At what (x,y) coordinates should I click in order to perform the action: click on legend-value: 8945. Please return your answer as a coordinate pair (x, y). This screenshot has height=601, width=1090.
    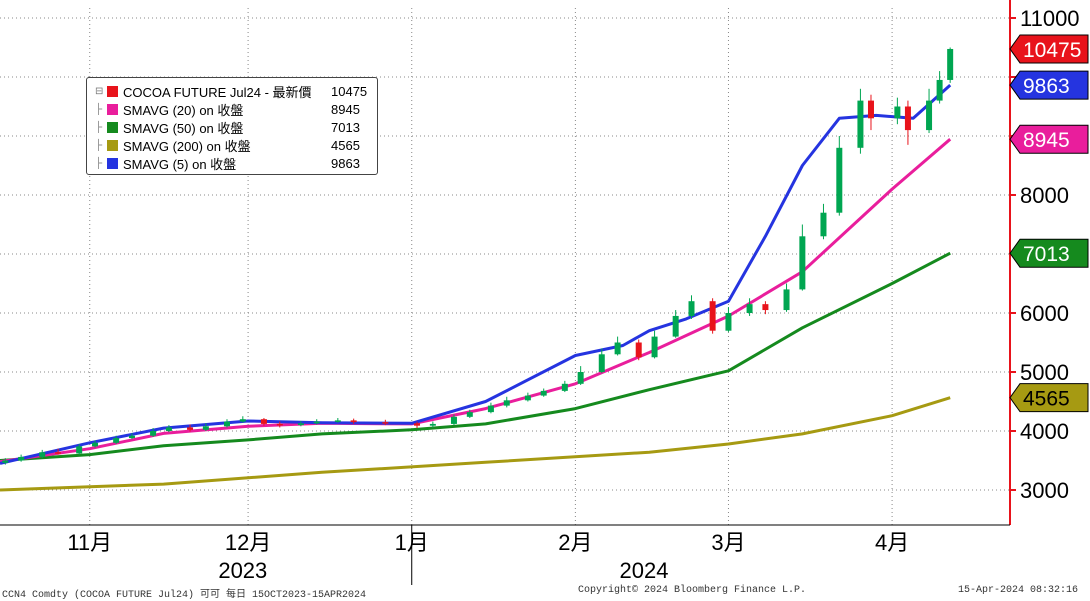
    Looking at the image, I should click on (345, 109).